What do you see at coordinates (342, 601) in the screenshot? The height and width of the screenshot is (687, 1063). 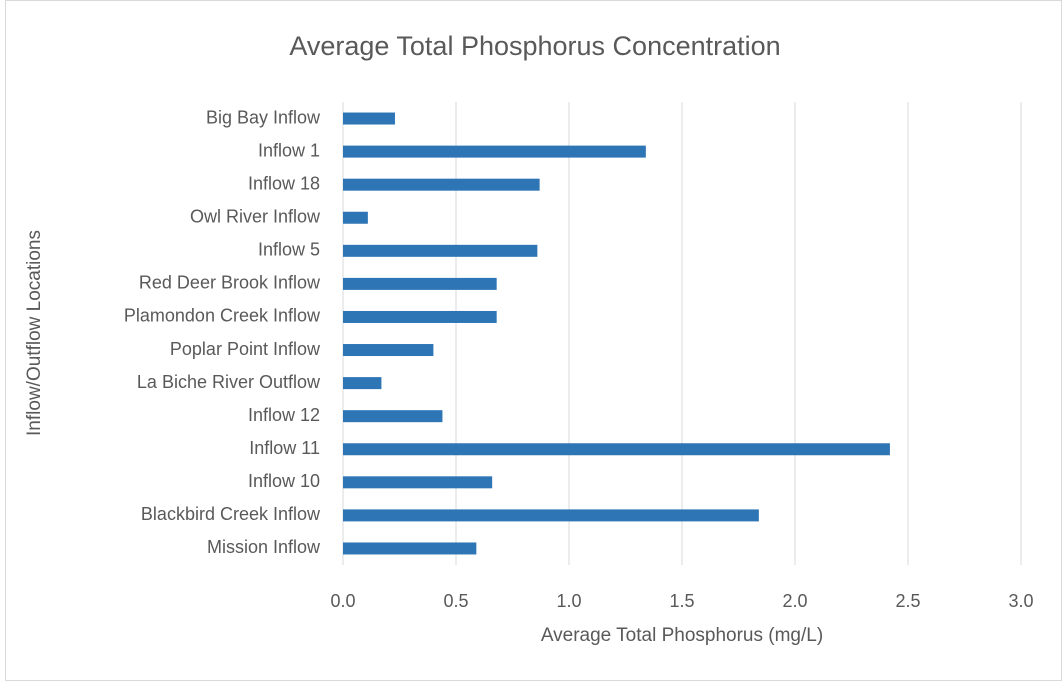 I see `x-tick-label: 0.0` at bounding box center [342, 601].